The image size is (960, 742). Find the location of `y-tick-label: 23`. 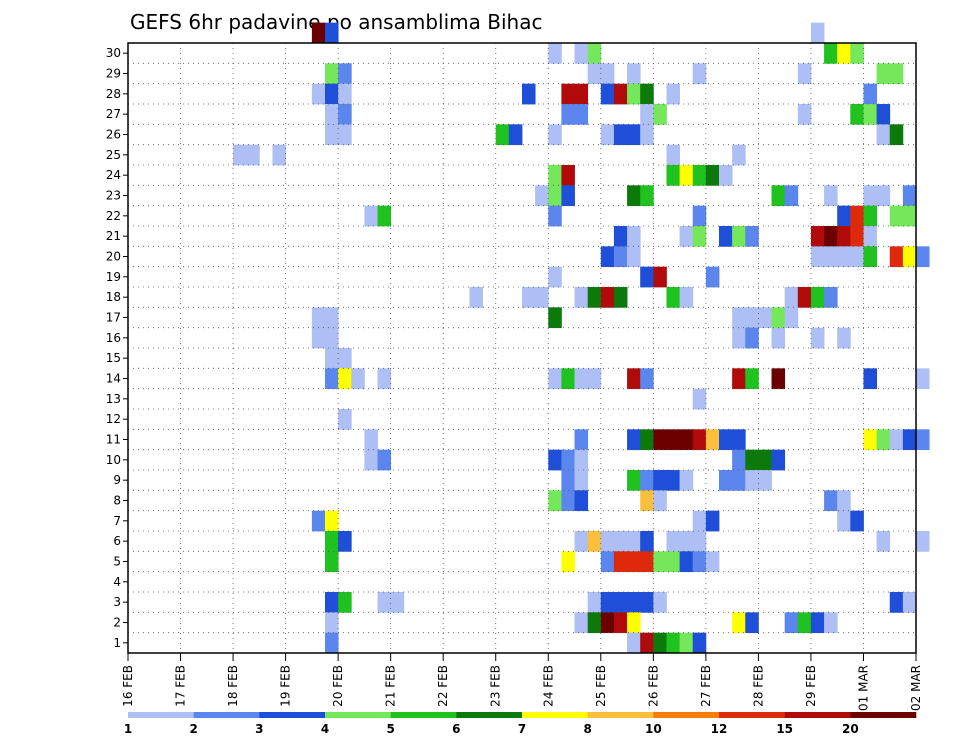

y-tick-label: 23 is located at coordinates (113, 196).